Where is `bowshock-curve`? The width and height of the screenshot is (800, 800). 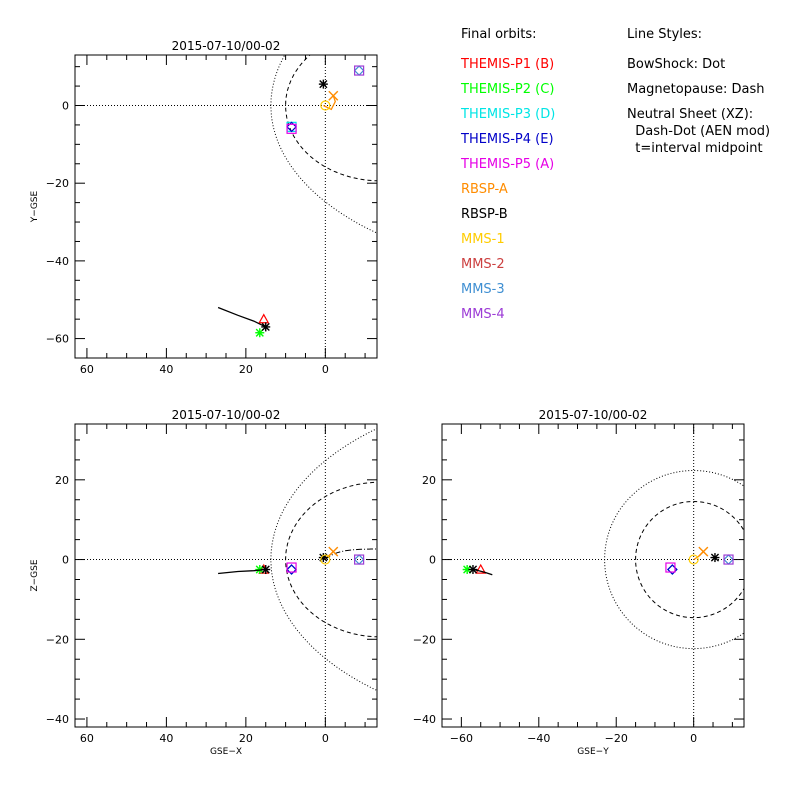
bowshock-curve is located at coordinates (323, 560).